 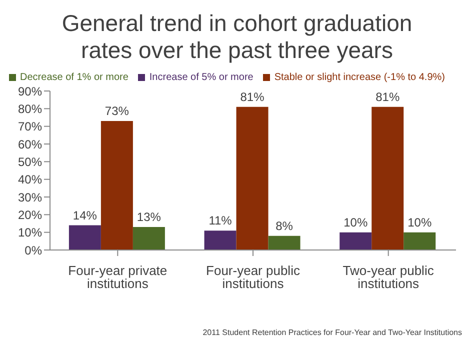 What do you see at coordinates (332, 332) in the screenshot?
I see `text: 2011 Student Retention Practices for Four-Year and Two-Year Institutions` at bounding box center [332, 332].